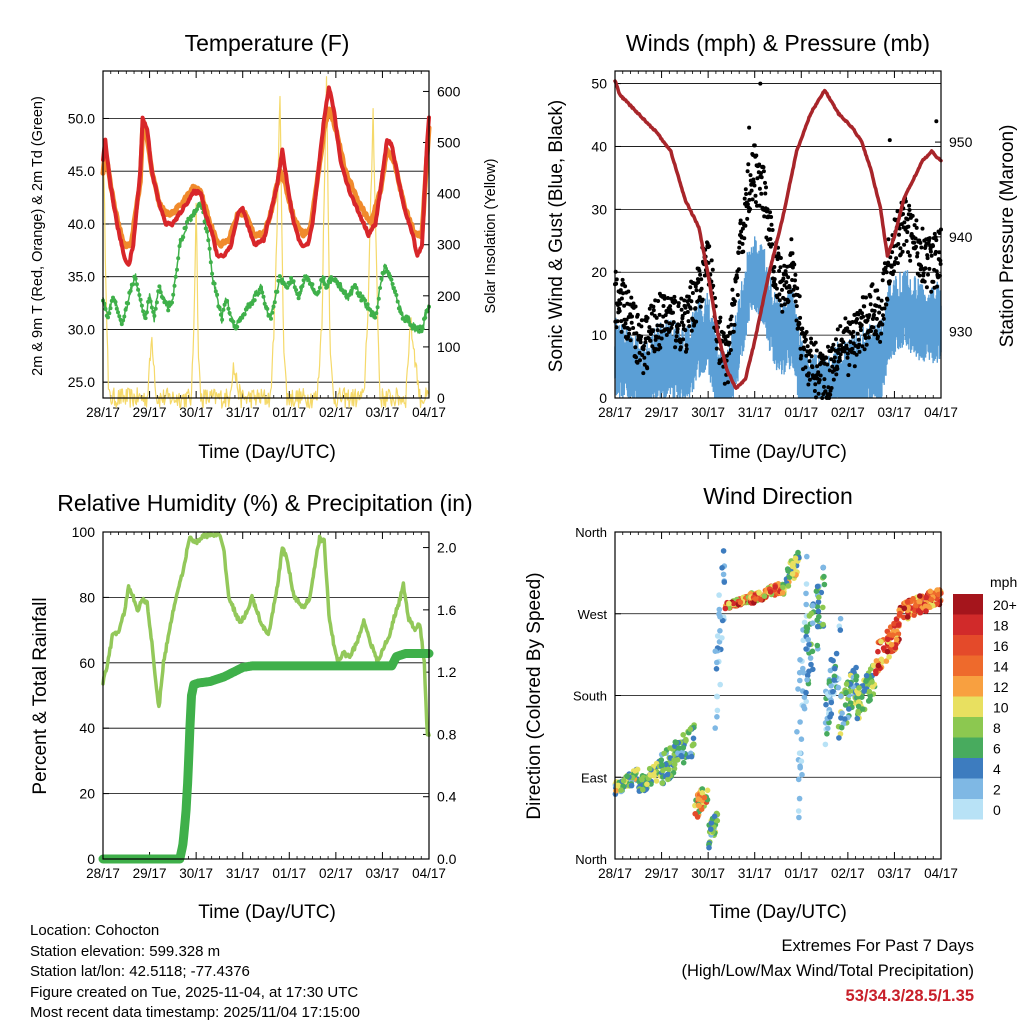 This screenshot has width=1024, height=1024. What do you see at coordinates (87, 597) in the screenshot?
I see `y-tick-label: 80` at bounding box center [87, 597].